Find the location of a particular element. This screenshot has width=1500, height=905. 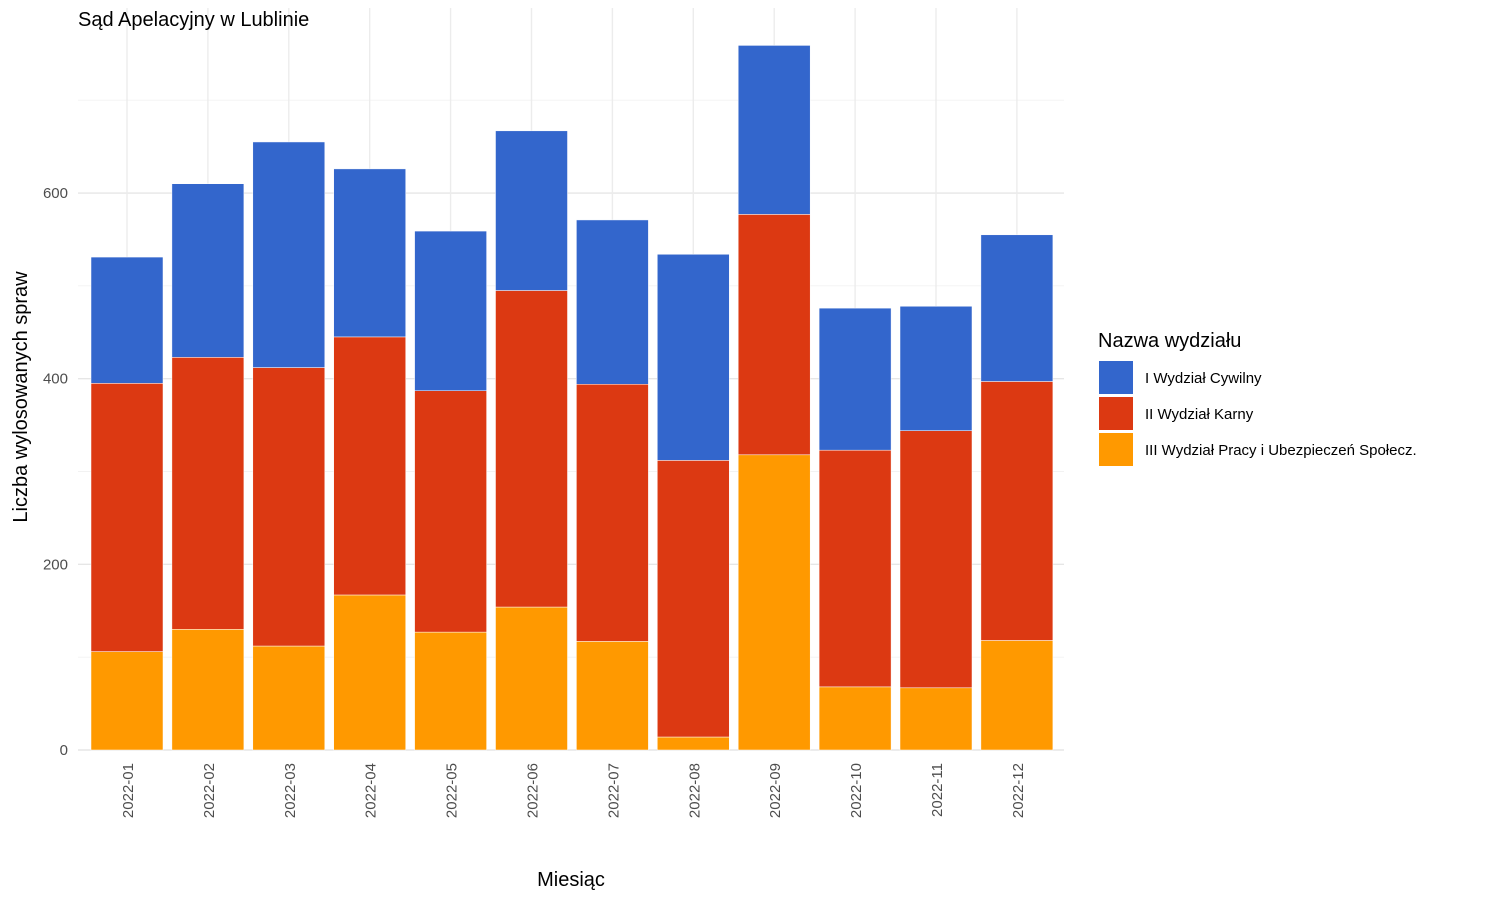

x-tick-label: 2022-02 is located at coordinates (209, 790).